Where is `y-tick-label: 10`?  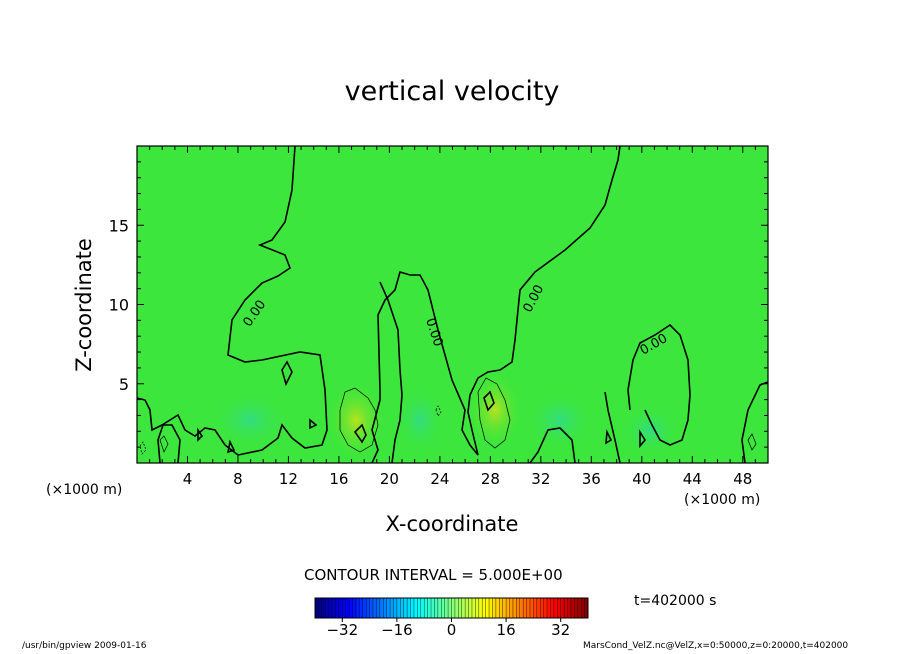 y-tick-label: 10 is located at coordinates (119, 305).